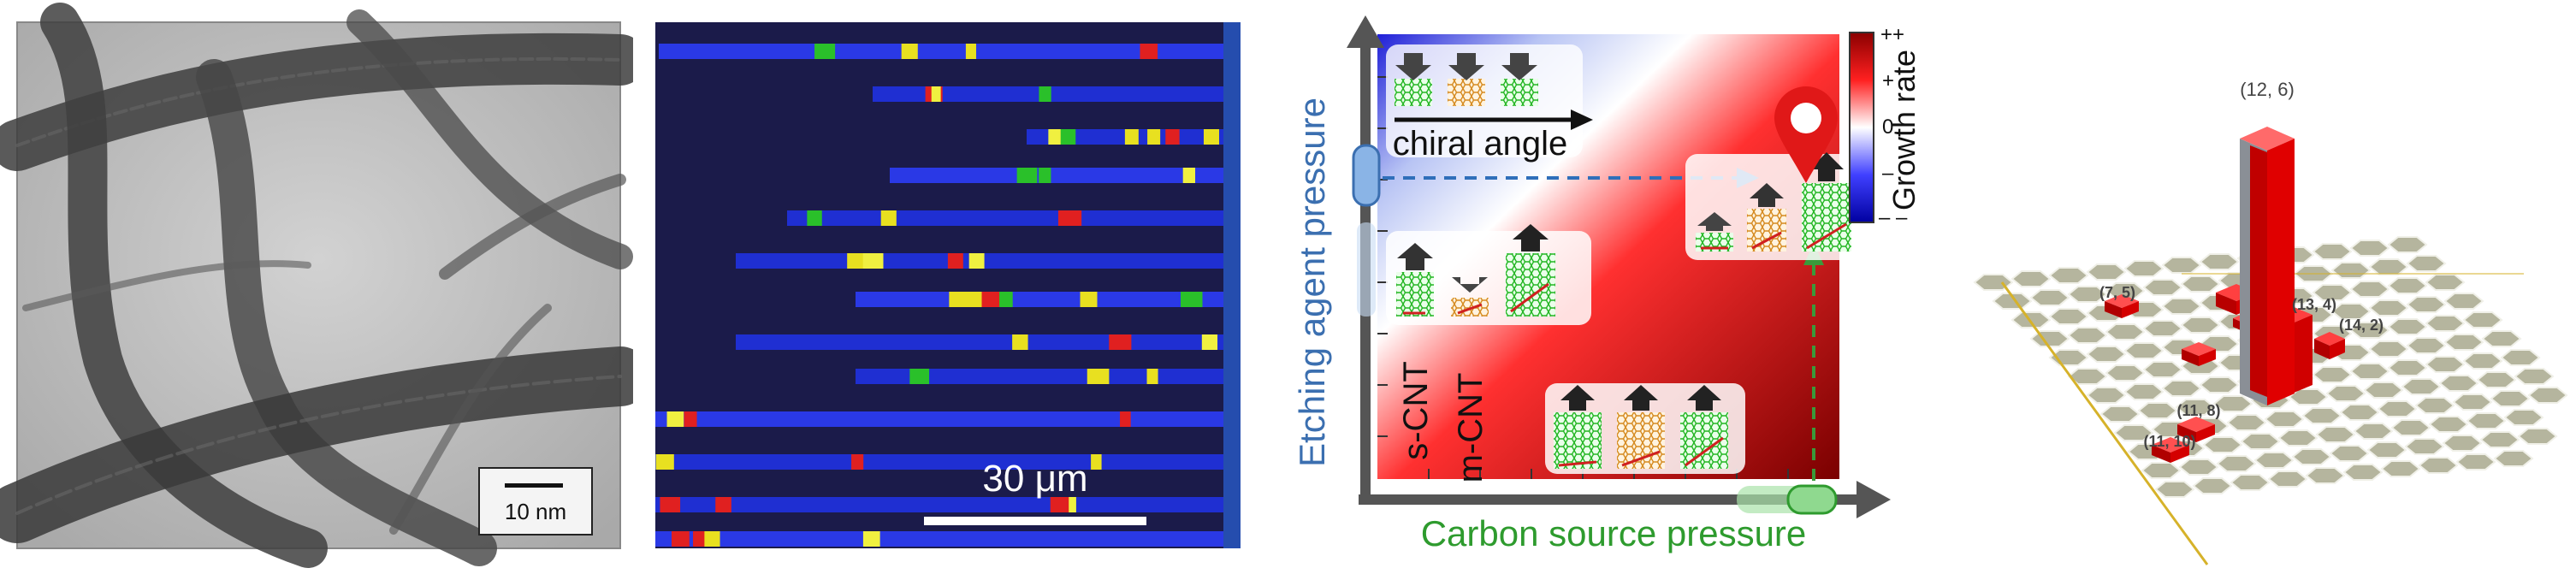 This screenshot has height=574, width=2576. I want to click on colorbar-tick-max: ++, so click(1892, 34).